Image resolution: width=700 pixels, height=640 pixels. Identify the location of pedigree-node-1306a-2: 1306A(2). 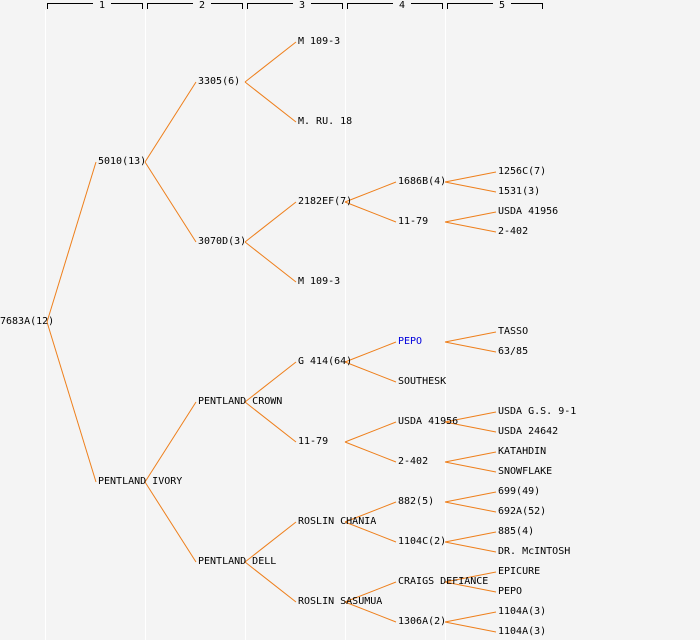
(422, 621).